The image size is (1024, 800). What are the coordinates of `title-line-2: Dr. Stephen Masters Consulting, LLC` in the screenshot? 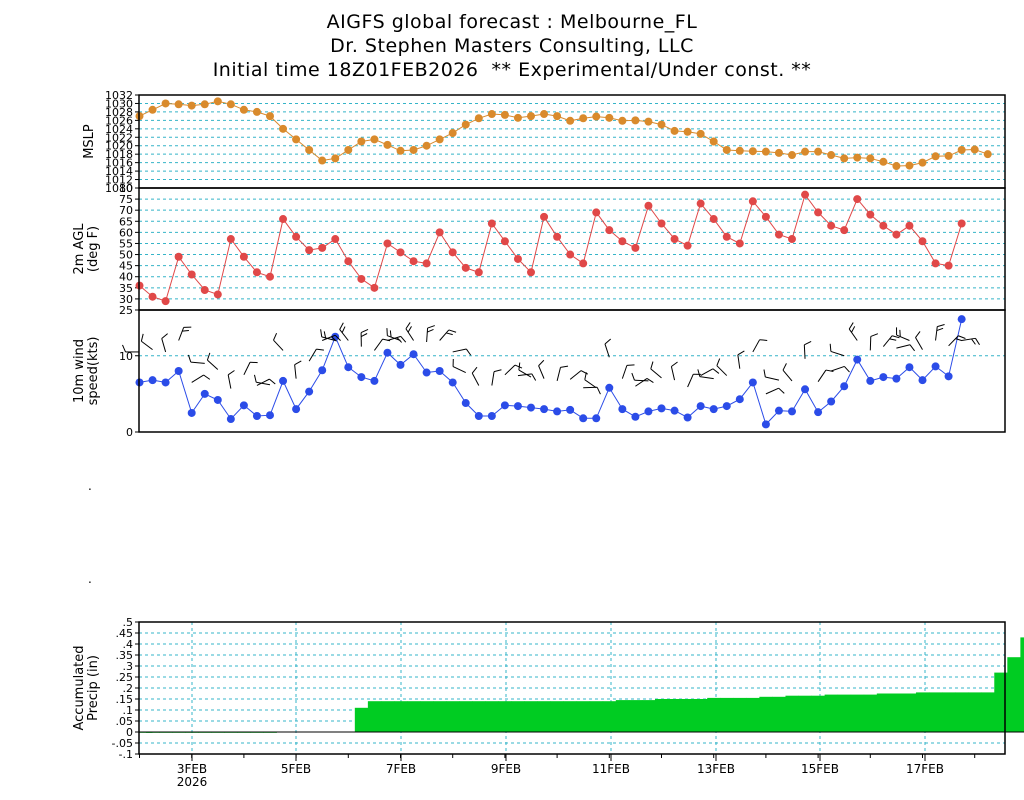 It's located at (512, 46).